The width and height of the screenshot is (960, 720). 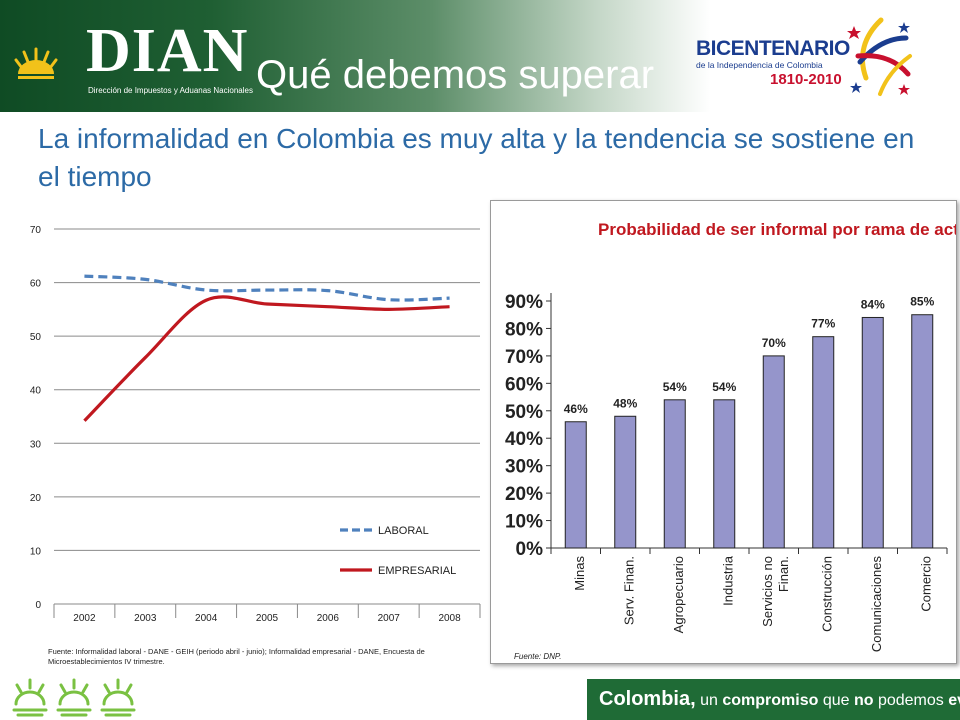 I want to click on line-chart-y-tick-label: 20, so click(x=36, y=498).